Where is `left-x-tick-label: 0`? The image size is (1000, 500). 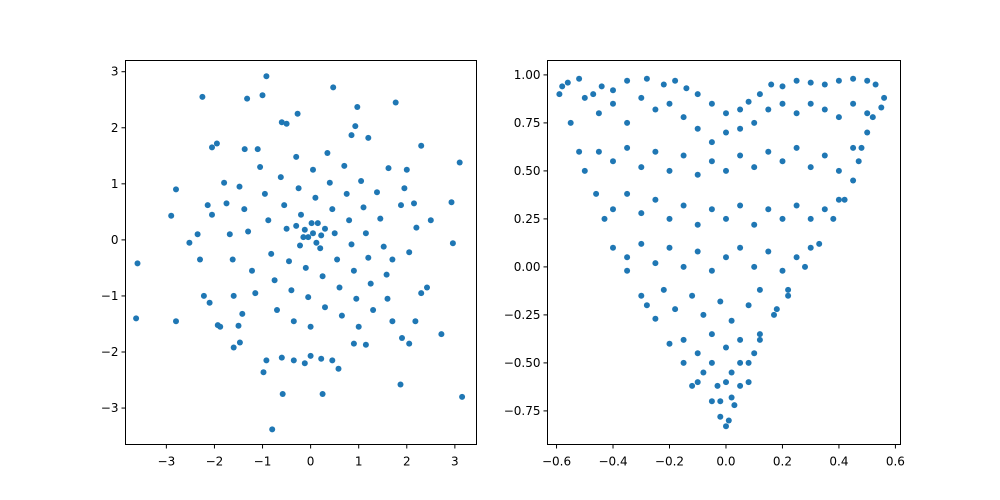
left-x-tick-label: 0 is located at coordinates (311, 462).